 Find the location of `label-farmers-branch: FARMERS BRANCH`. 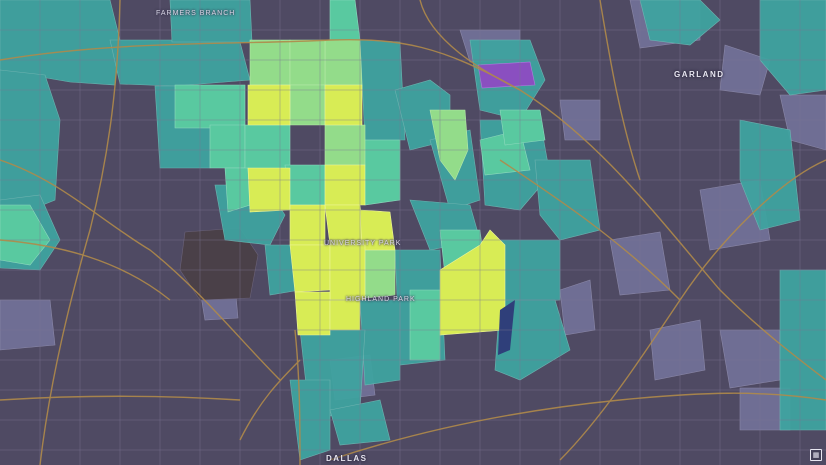

label-farmers-branch: FARMERS BRANCH is located at coordinates (196, 13).